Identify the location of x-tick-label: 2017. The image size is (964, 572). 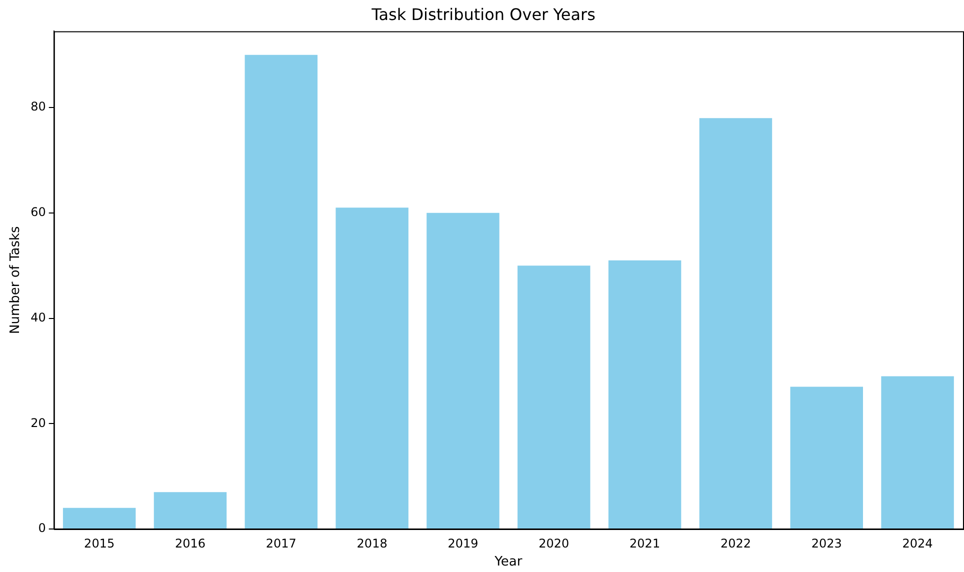
(281, 543).